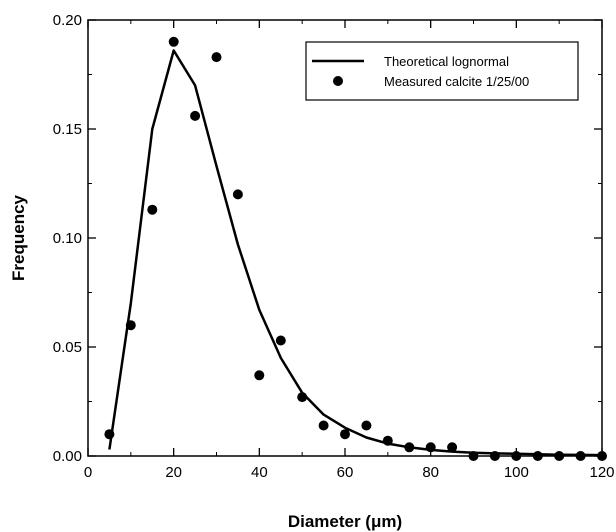  Describe the element at coordinates (601, 472) in the screenshot. I see `x-tick-label: 120` at that location.